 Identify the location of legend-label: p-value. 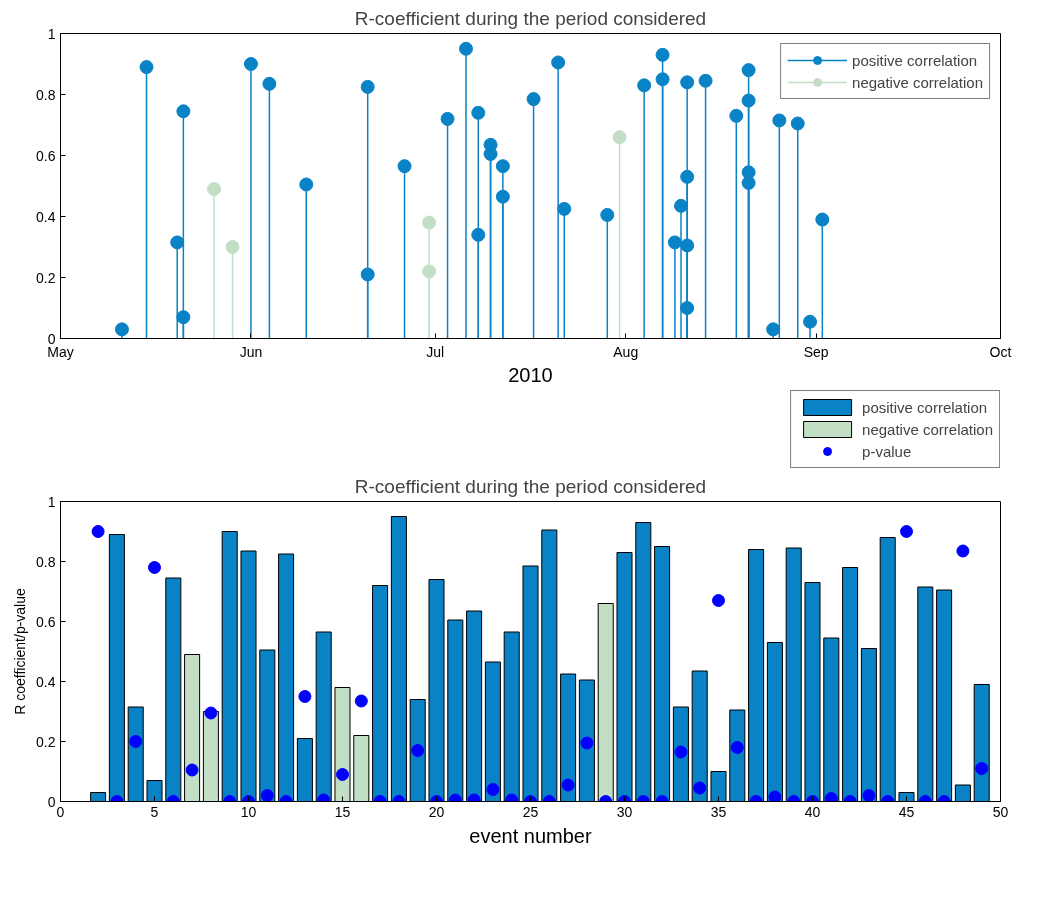
(887, 451).